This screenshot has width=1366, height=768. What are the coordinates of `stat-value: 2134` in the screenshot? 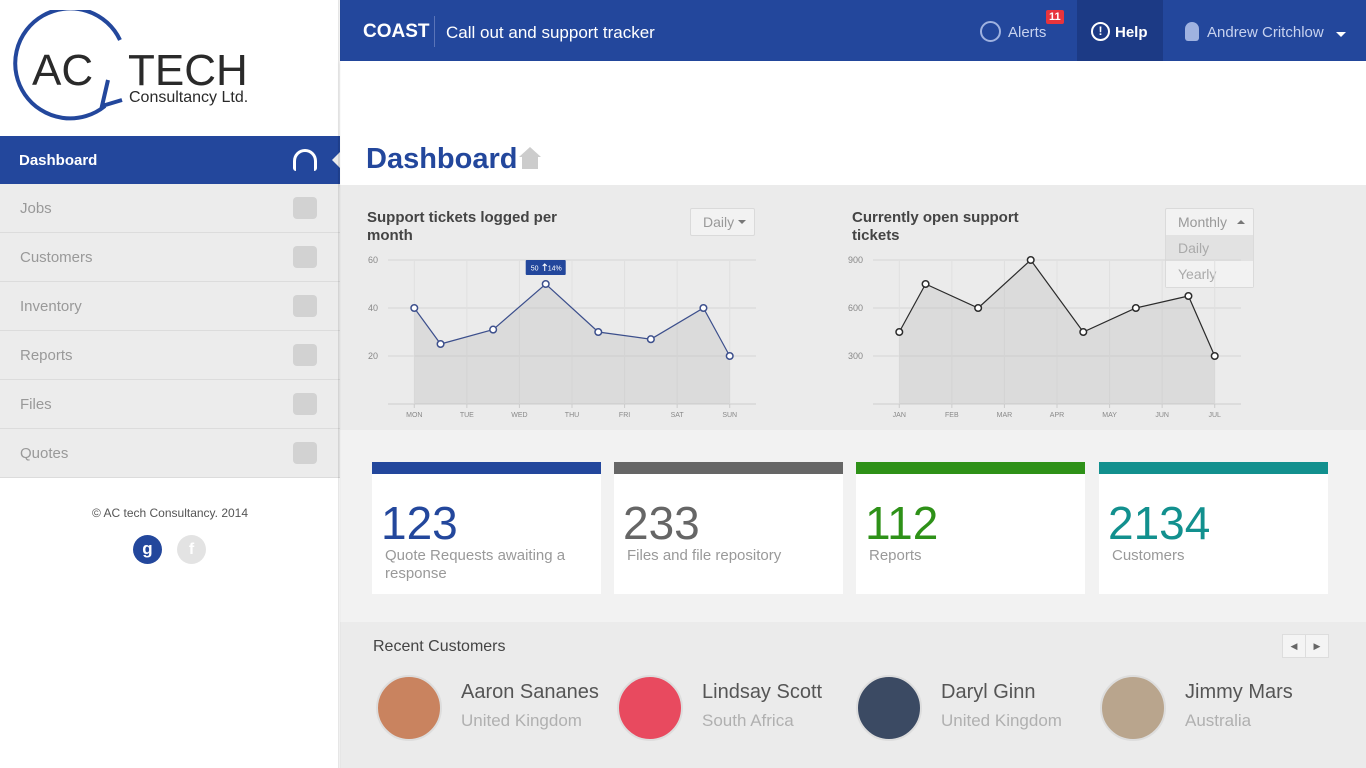 It's located at (1159, 523).